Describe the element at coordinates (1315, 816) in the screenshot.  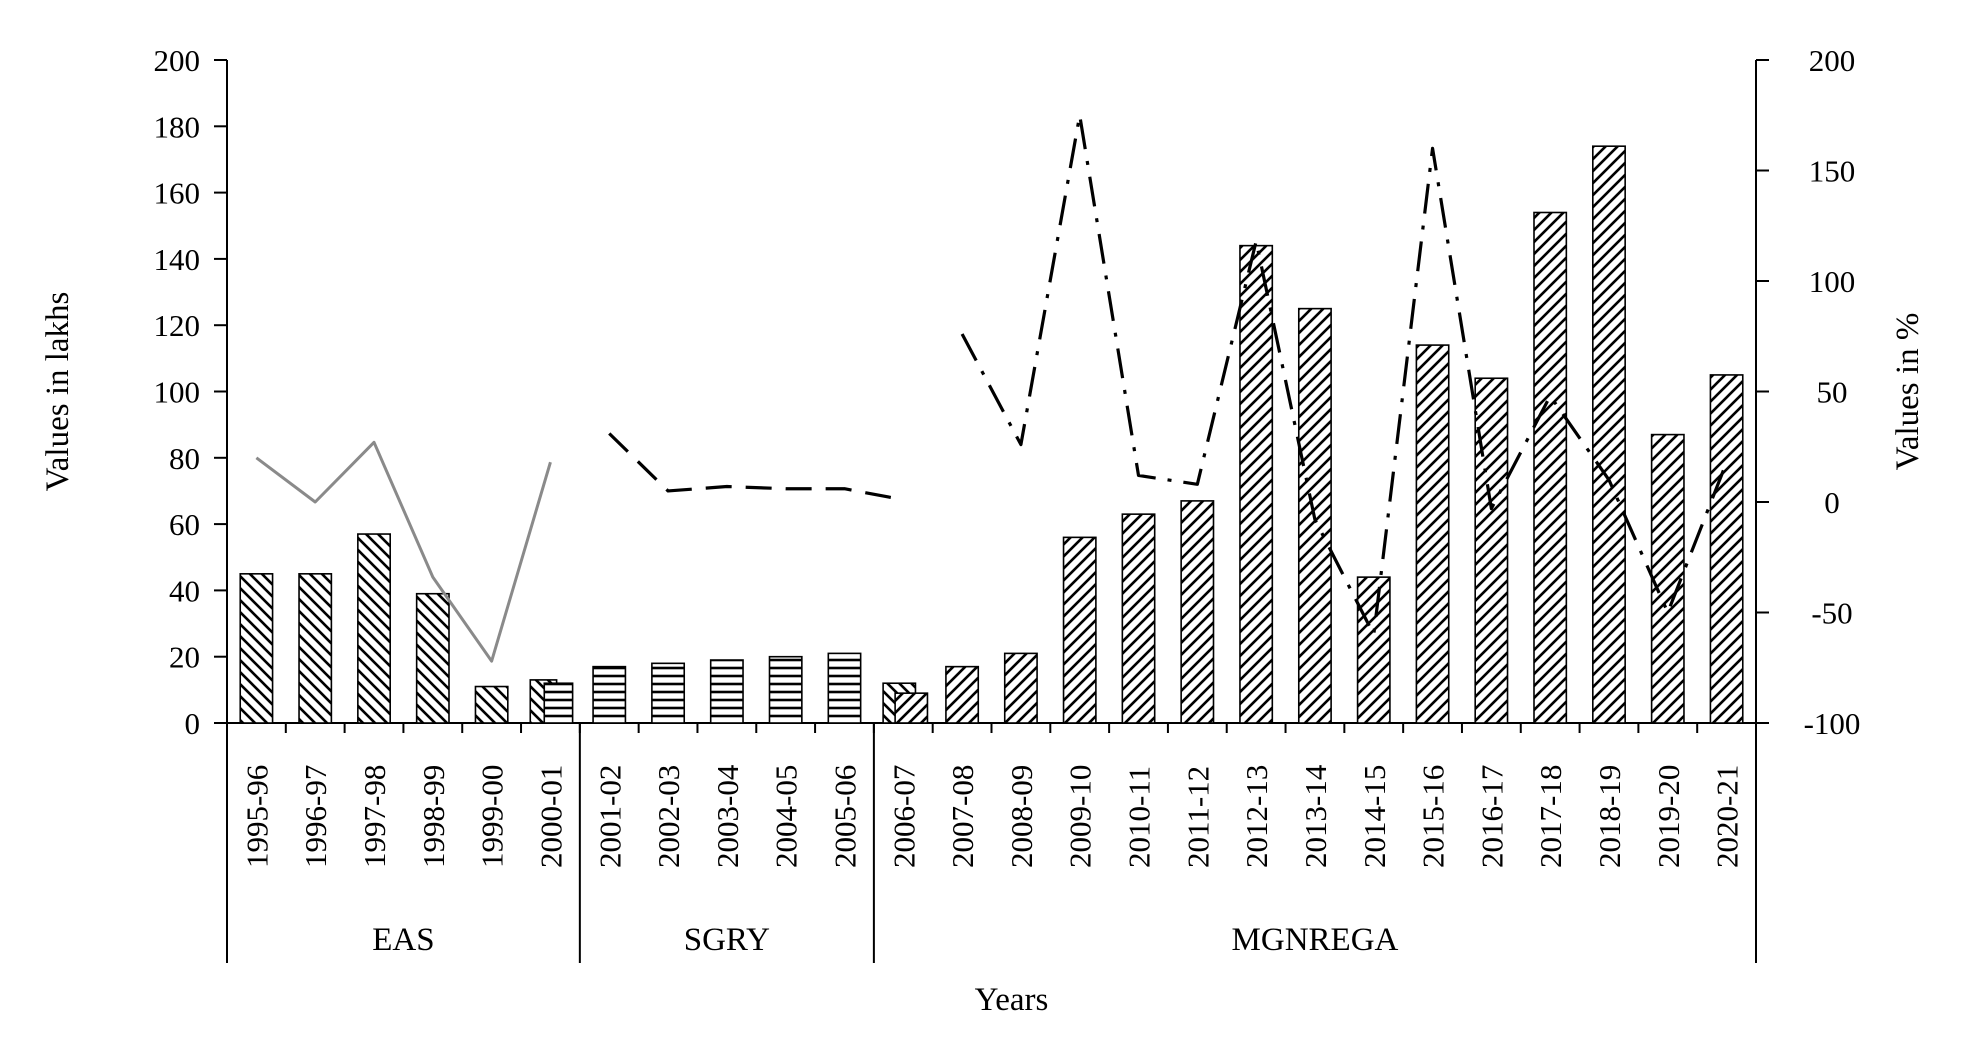
I see `x-tick-label: 2013-14` at that location.